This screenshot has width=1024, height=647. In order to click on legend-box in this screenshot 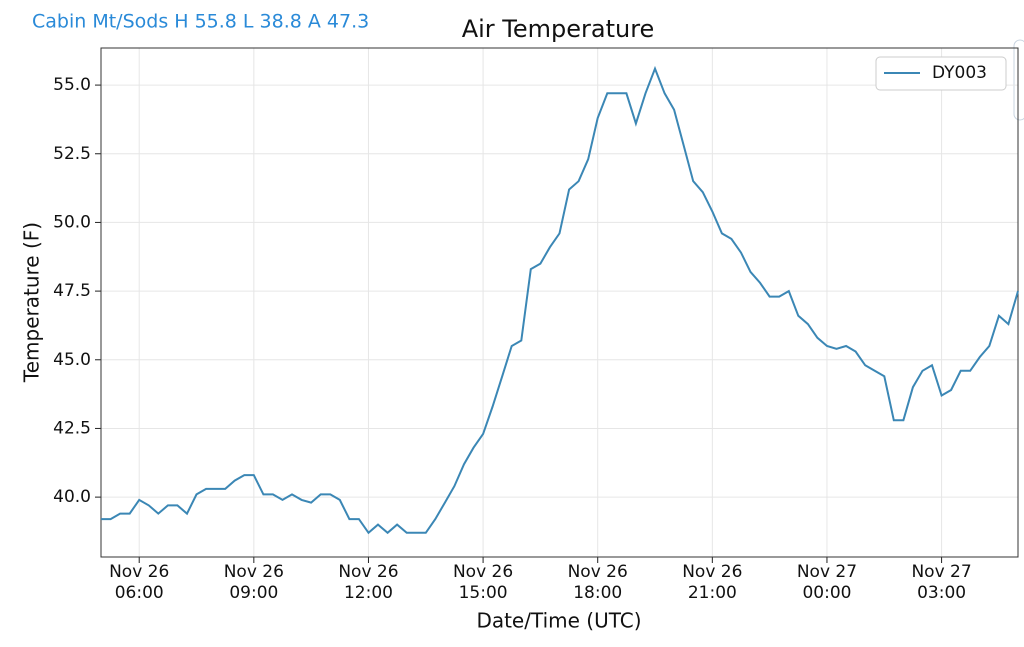, I will do `click(941, 73)`.